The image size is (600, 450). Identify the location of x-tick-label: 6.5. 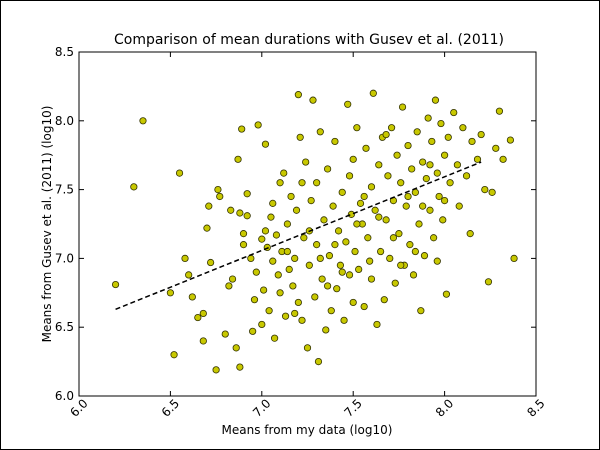
(170, 407).